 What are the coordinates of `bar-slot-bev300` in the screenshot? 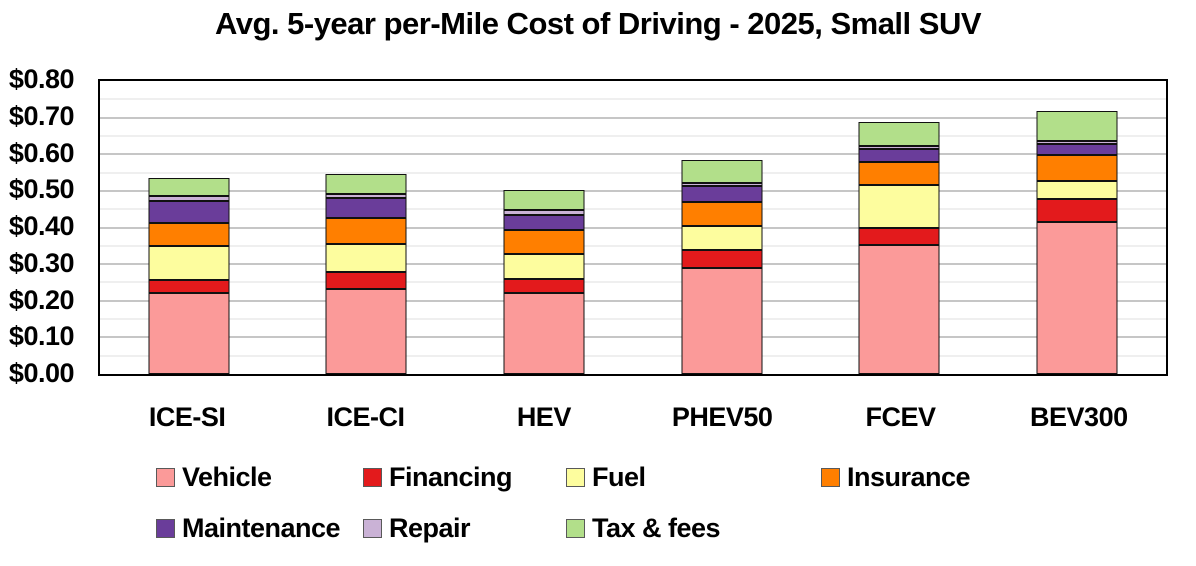 It's located at (1077, 227).